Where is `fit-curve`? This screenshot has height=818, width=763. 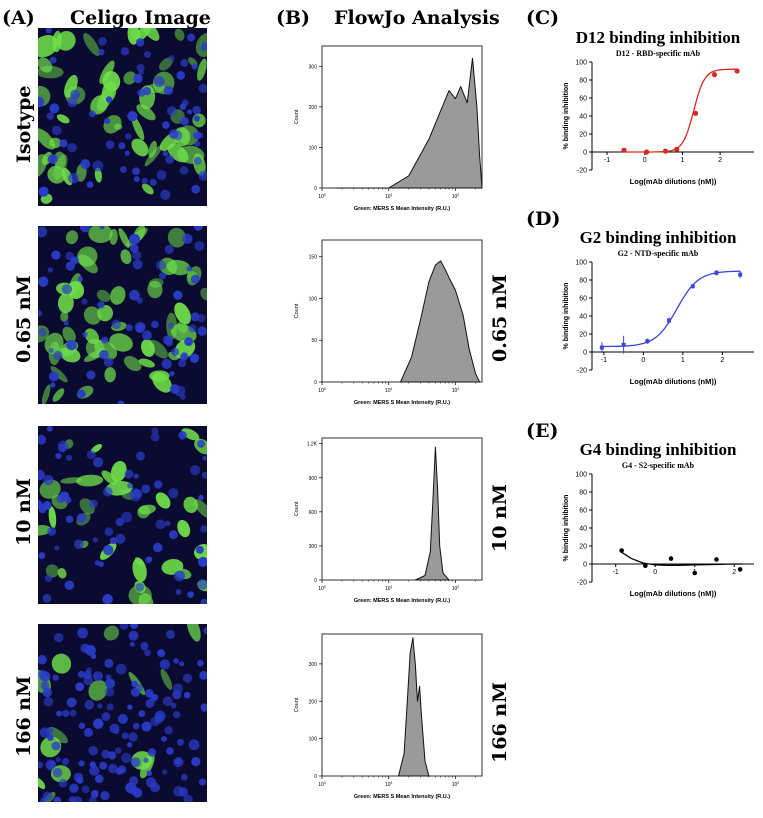 fit-curve is located at coordinates (682, 558).